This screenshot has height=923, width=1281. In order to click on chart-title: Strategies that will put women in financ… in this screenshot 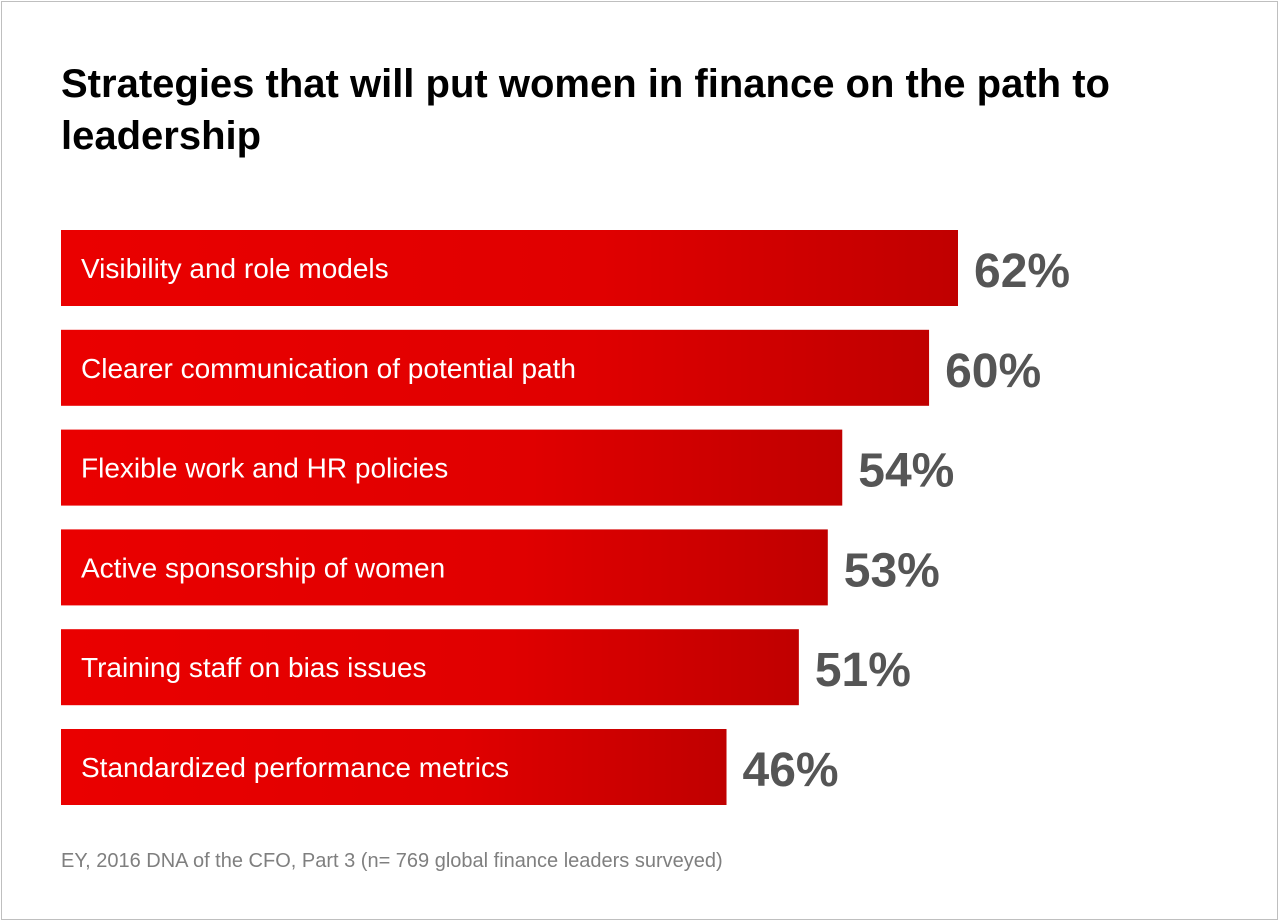, I will do `click(585, 110)`.